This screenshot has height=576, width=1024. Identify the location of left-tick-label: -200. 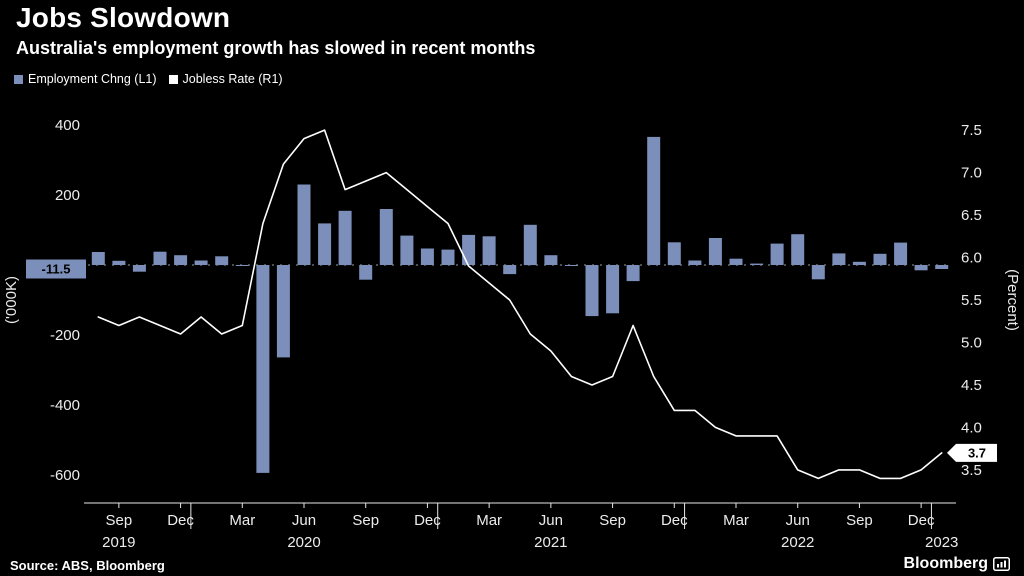
(65, 335).